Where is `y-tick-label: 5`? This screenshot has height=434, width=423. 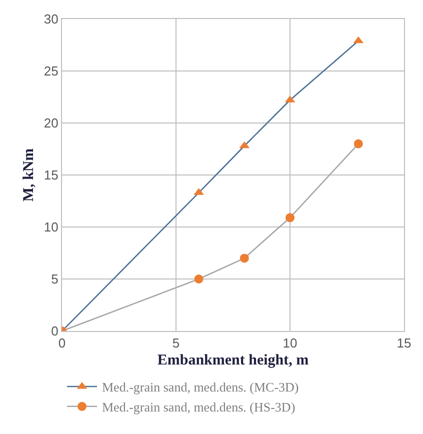 y-tick-label: 5 is located at coordinates (54, 279).